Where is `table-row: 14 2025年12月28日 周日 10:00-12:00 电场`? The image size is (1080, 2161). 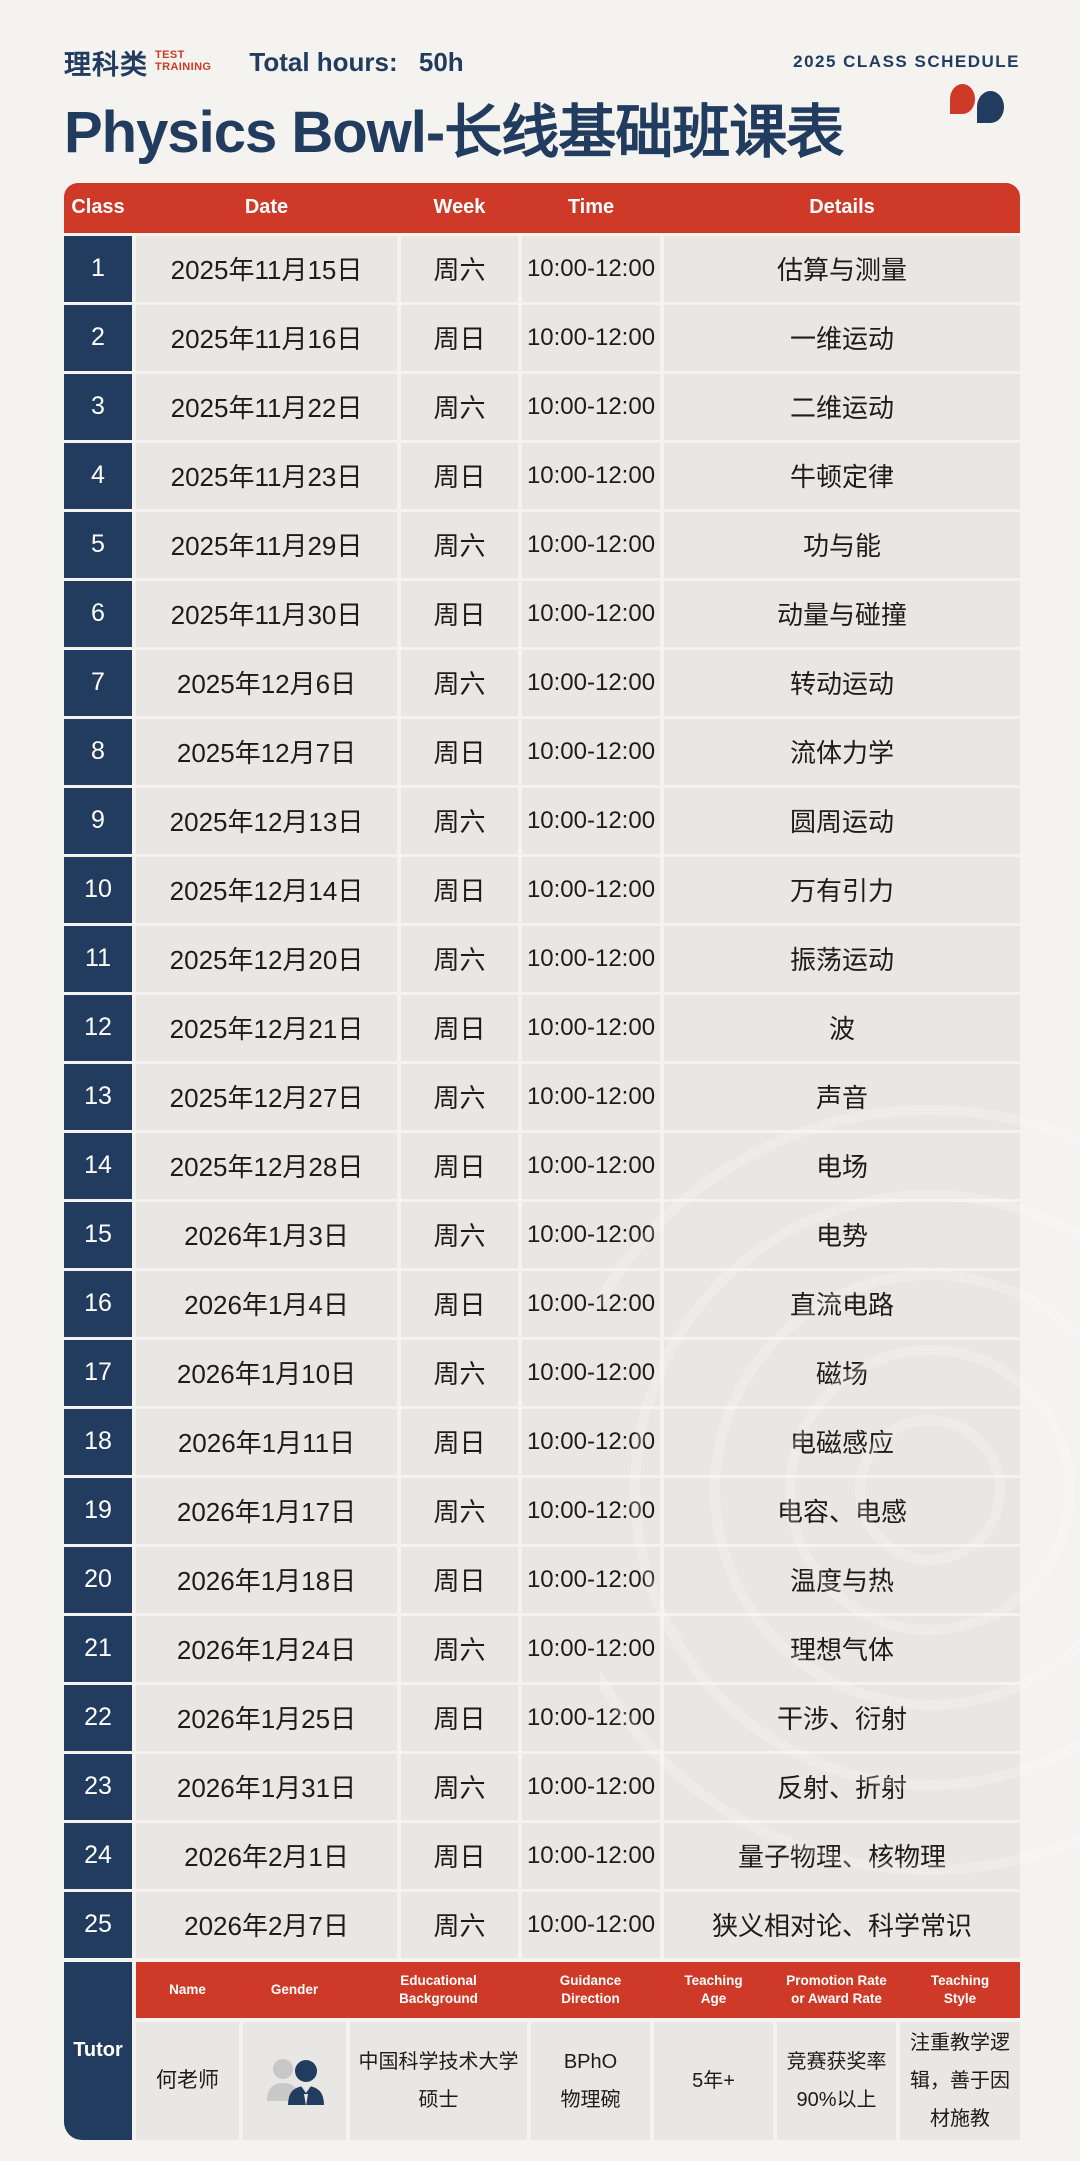 table-row: 14 2025年12月28日 周日 10:00-12:00 电场 is located at coordinates (542, 1165).